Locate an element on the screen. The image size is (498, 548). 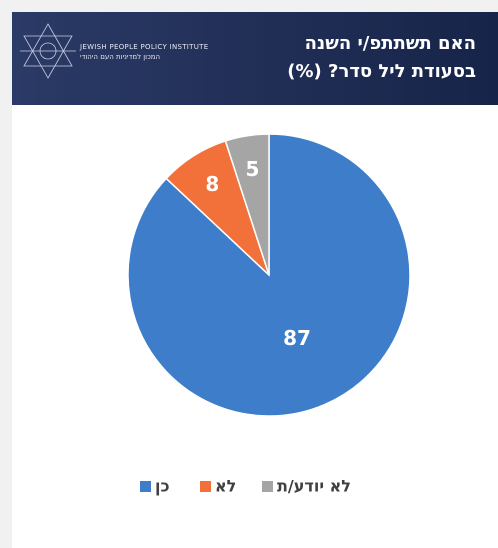
logo is located at coordinates (48, 51).